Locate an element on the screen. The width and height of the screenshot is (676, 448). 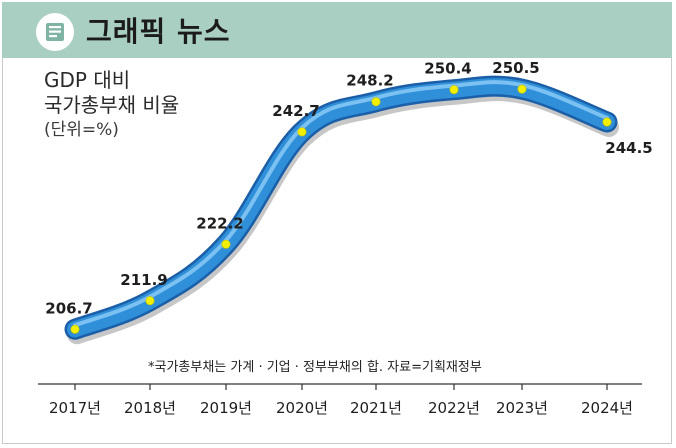
y-axis-label-line-1: GDP 대비 is located at coordinates (87, 80).